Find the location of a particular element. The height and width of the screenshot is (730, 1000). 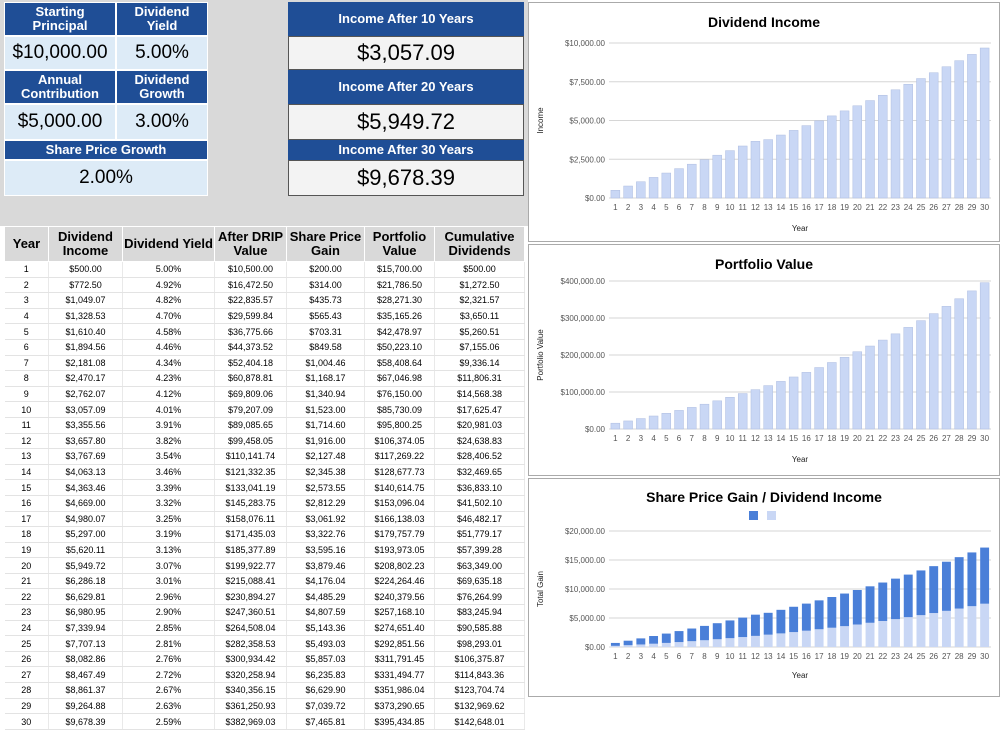

table-cell: $11,806.31 is located at coordinates (479, 378).